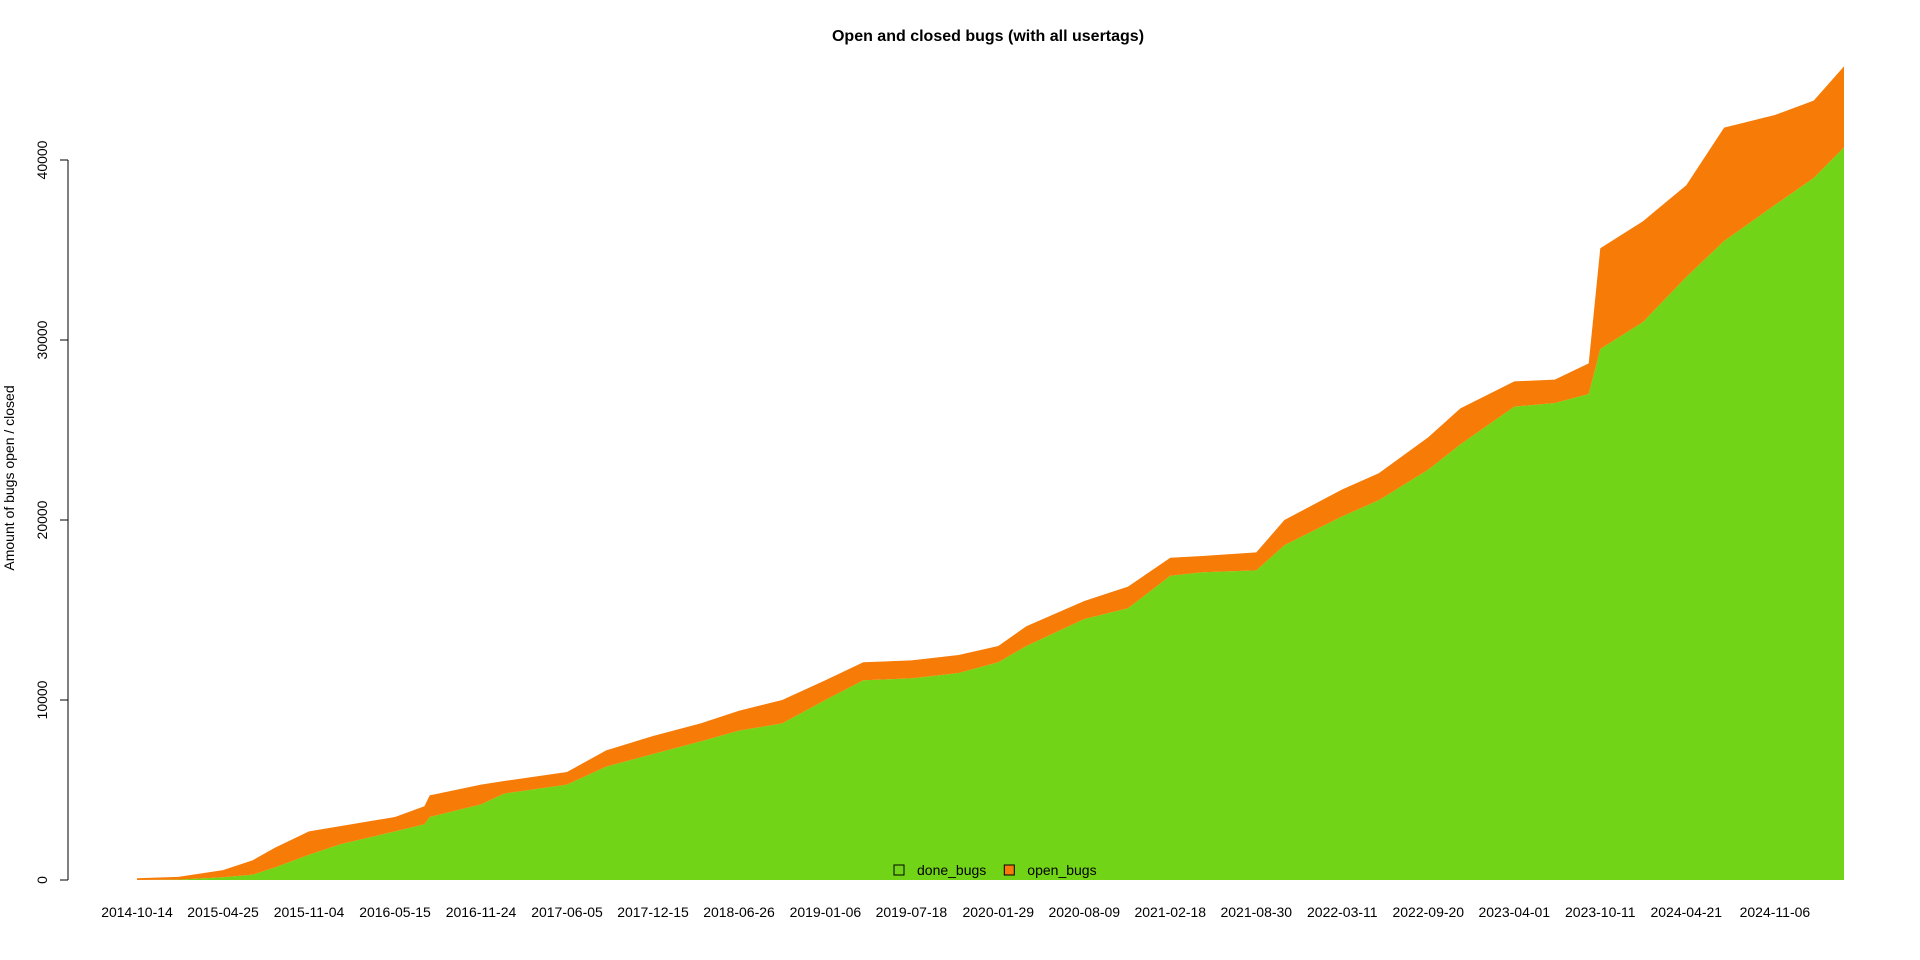 This screenshot has height=960, width=1920. What do you see at coordinates (995, 870) in the screenshot?
I see `legend: done_bugs open_bugs` at bounding box center [995, 870].